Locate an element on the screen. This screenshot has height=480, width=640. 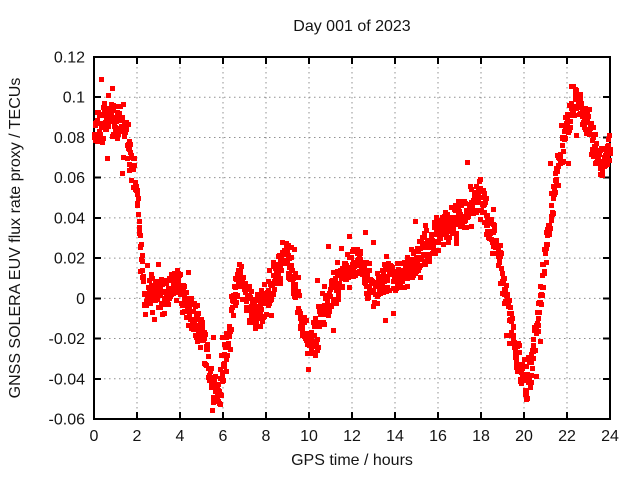
svg-text: 0.08 is located at coordinates (69, 138).